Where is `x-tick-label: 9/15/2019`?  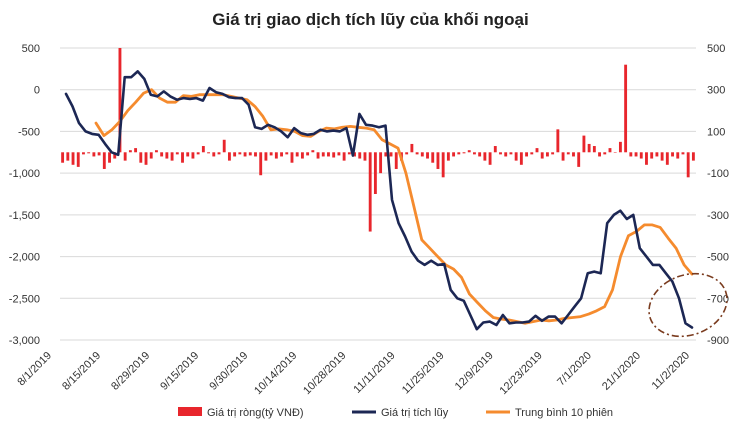
x-tick-label: 9/15/2019 is located at coordinates (179, 371).